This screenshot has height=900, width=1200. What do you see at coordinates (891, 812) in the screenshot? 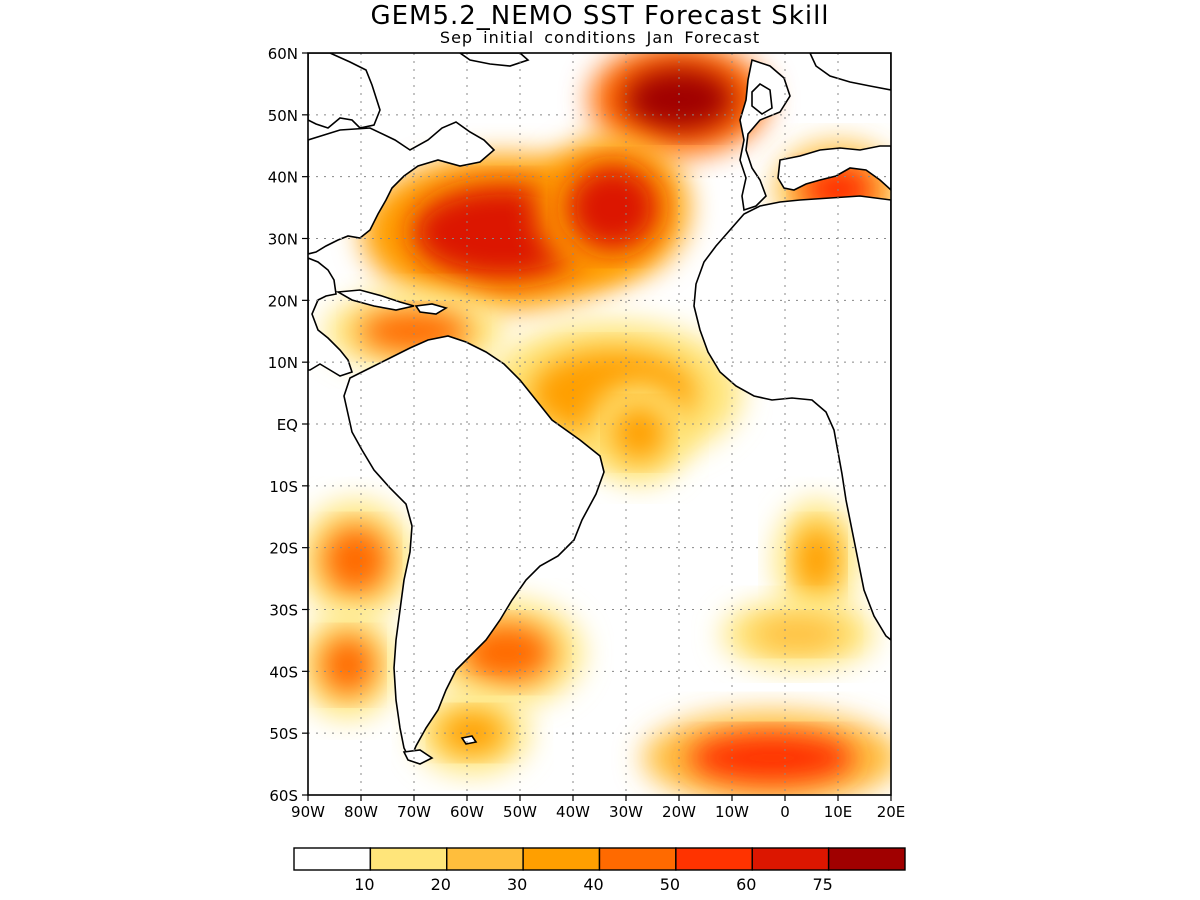
I see `lon-tick-label: 20E` at bounding box center [891, 812].